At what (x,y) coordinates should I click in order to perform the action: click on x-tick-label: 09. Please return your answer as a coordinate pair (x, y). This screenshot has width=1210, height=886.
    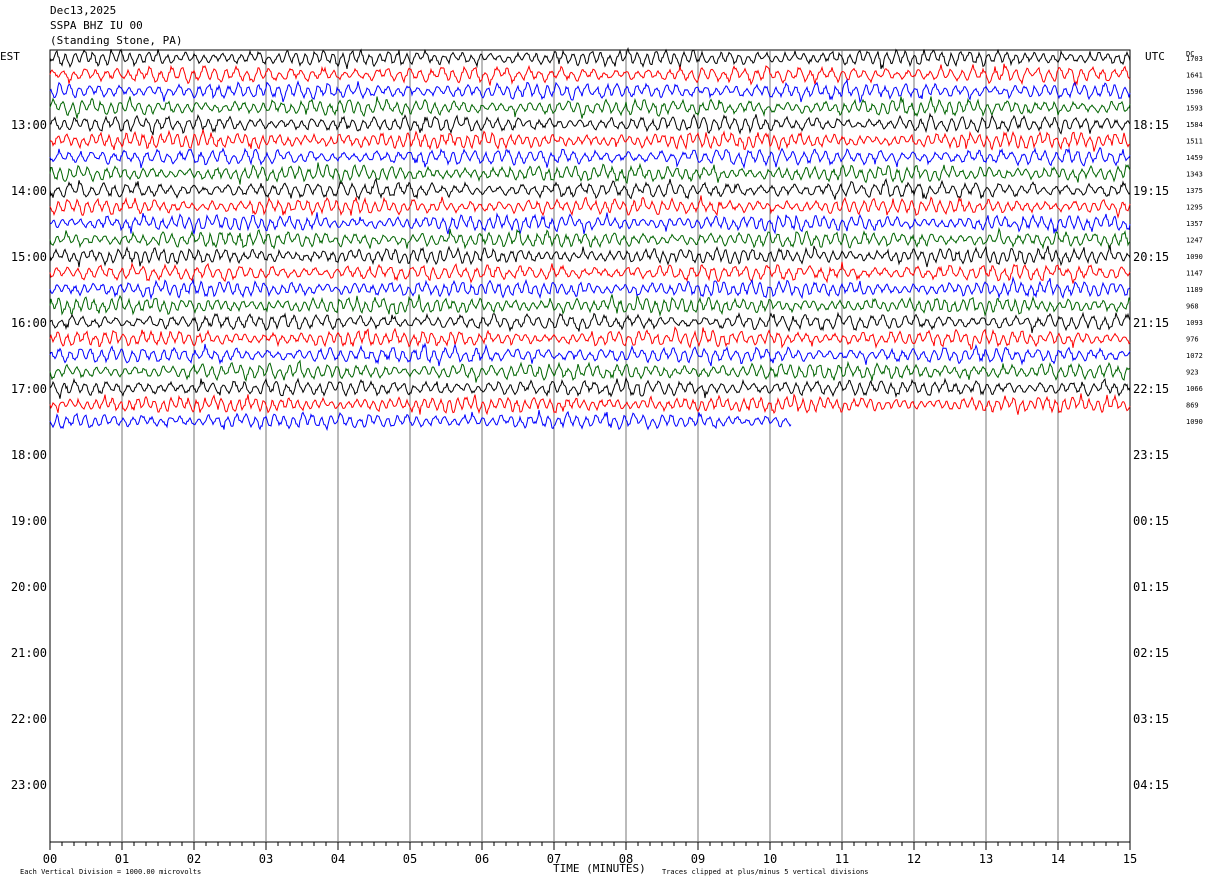
    Looking at the image, I should click on (698, 859).